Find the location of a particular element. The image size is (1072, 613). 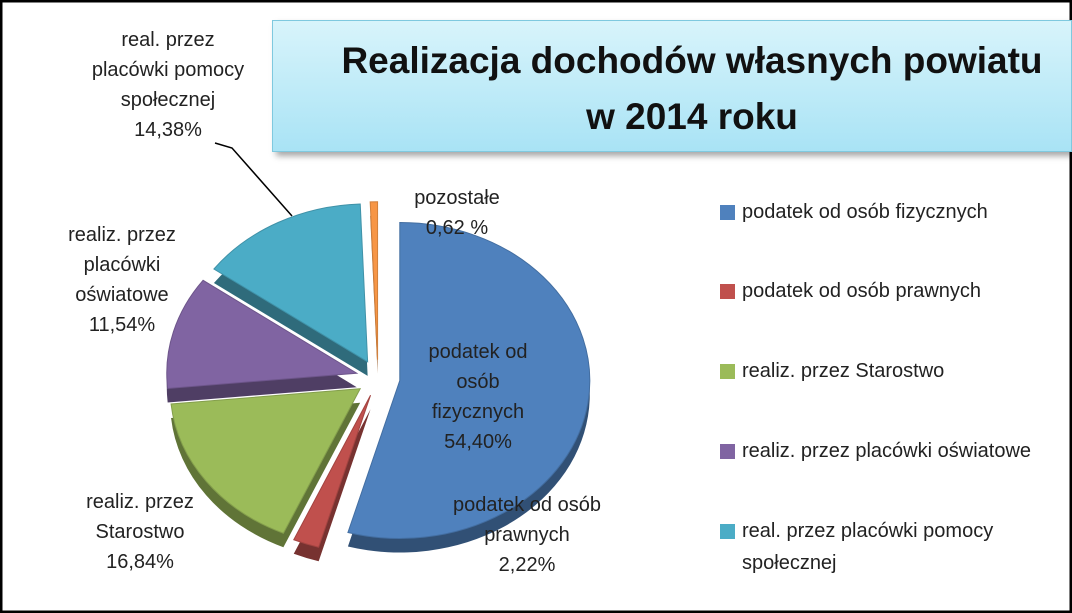

data-label: realiz. przez placówki oświatowe 11,54% is located at coordinates (122, 280).